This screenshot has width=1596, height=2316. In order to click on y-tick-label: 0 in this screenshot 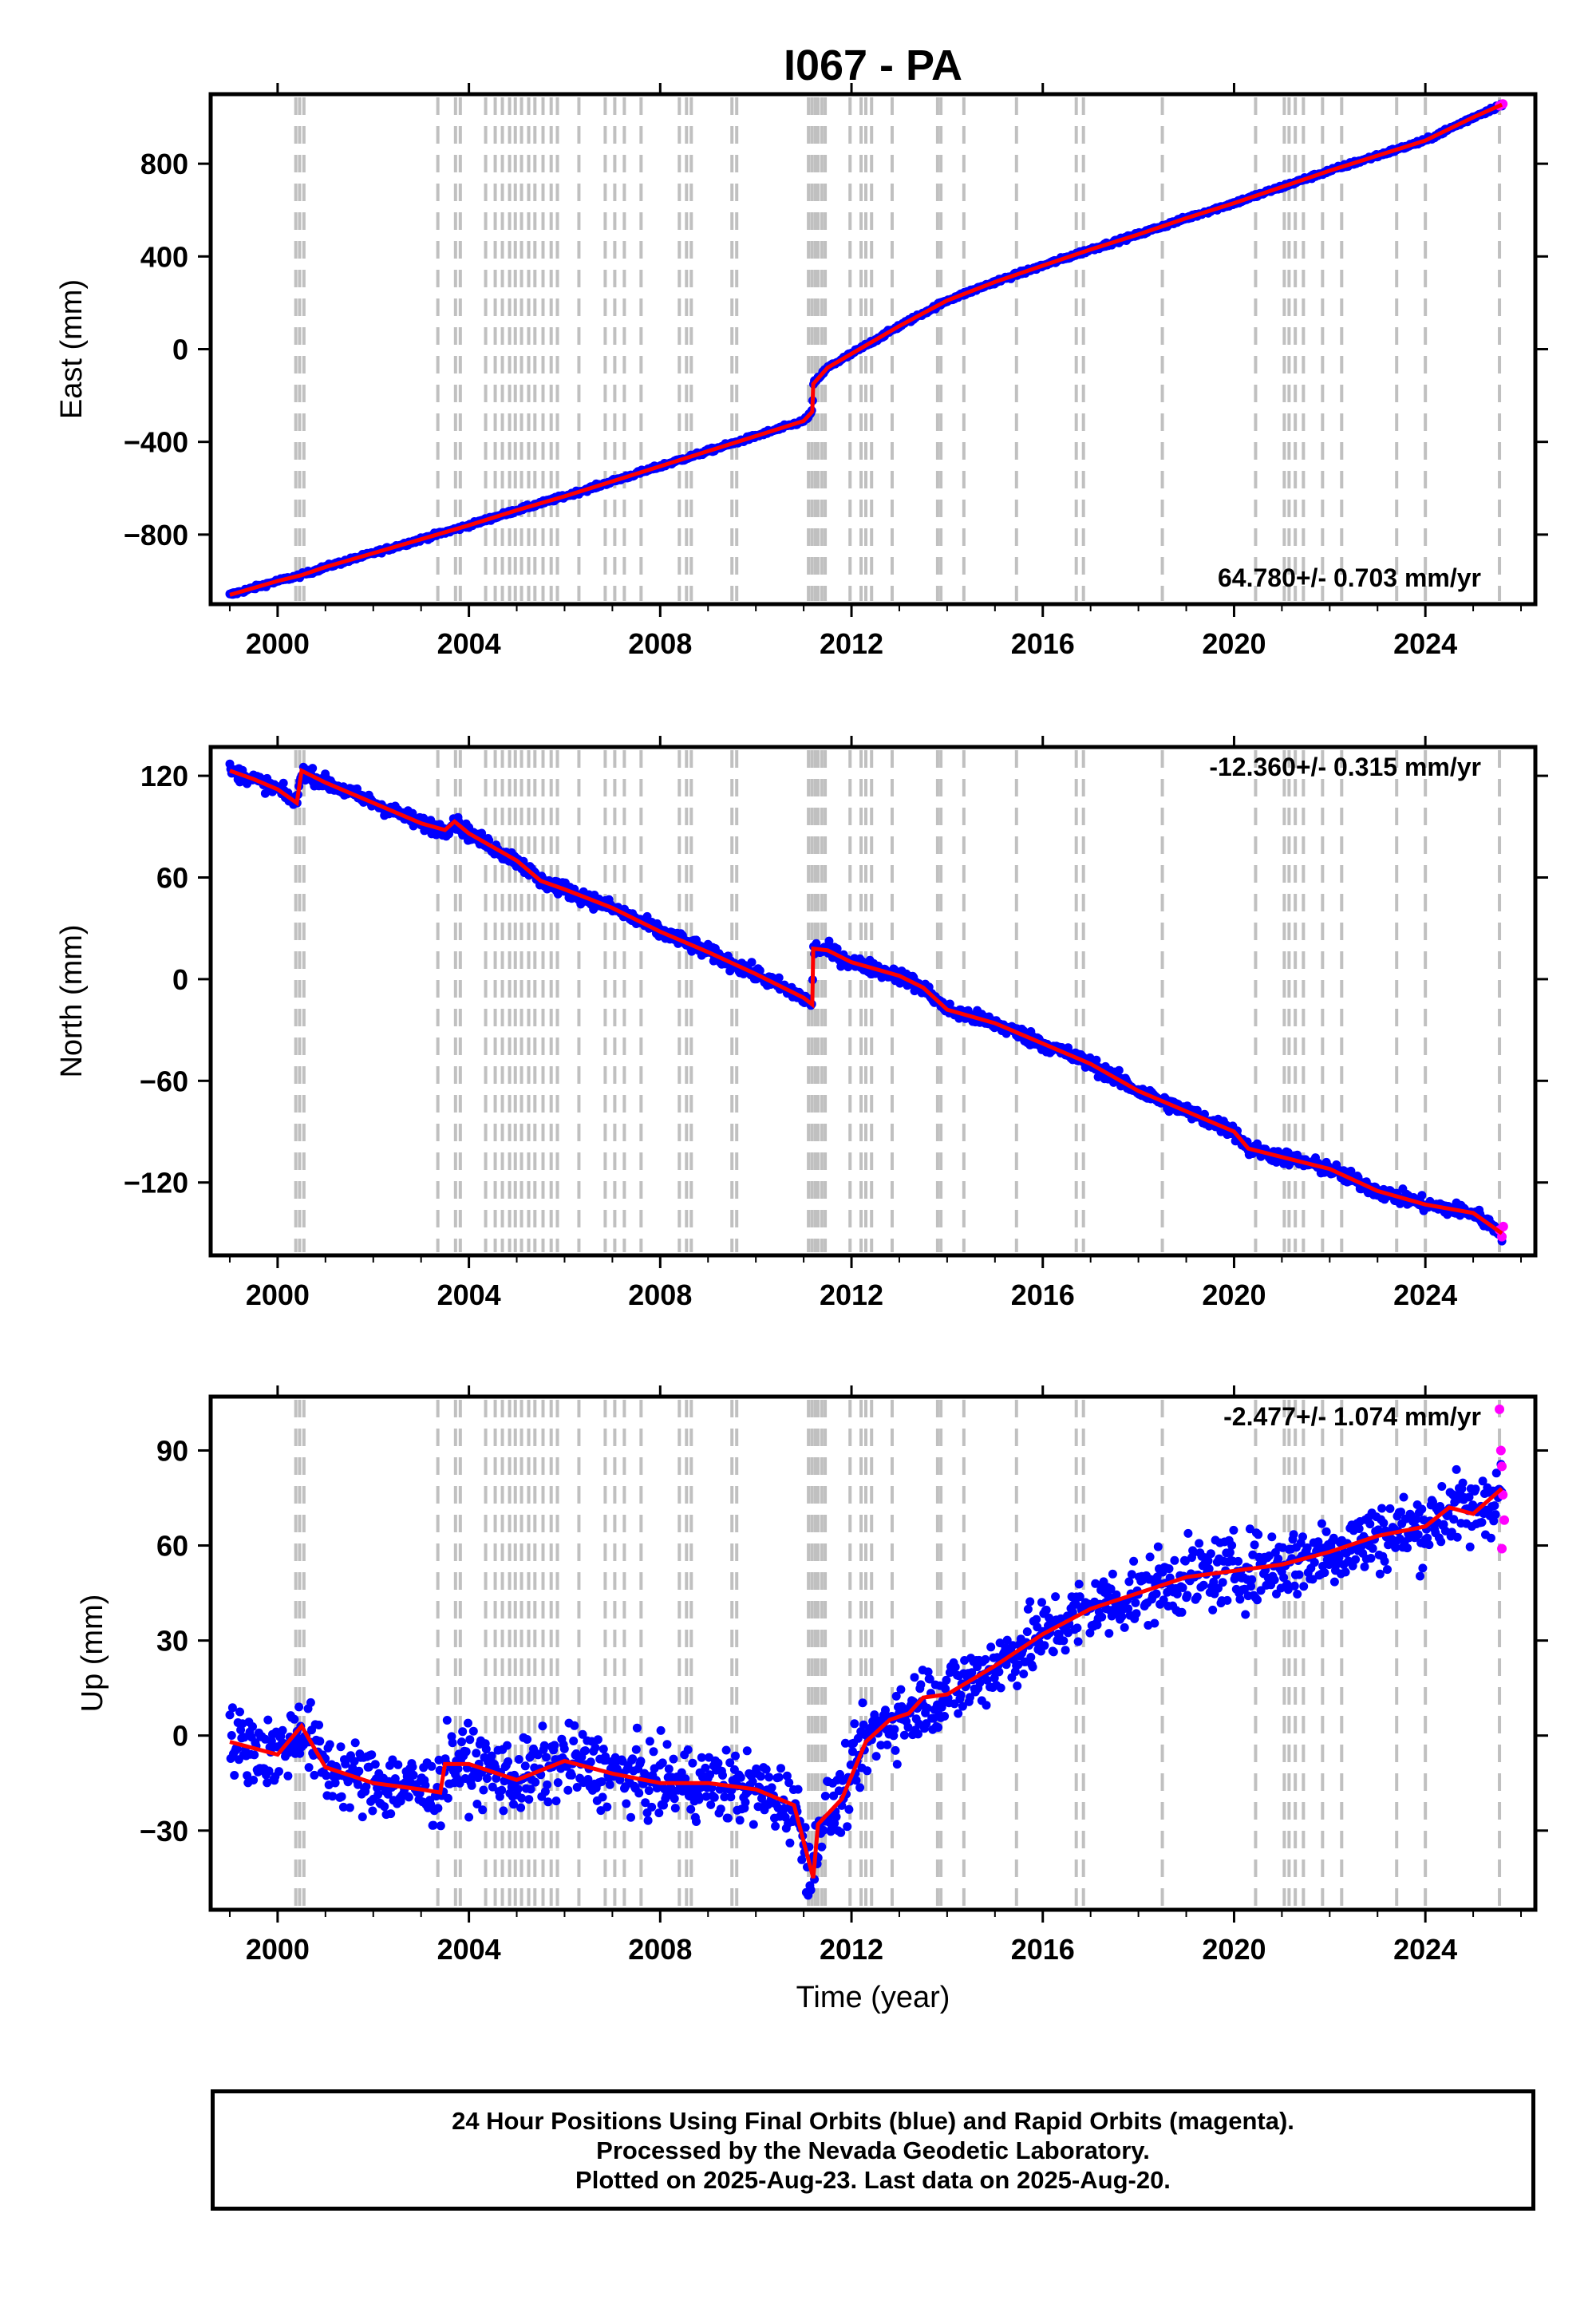, I will do `click(180, 350)`.